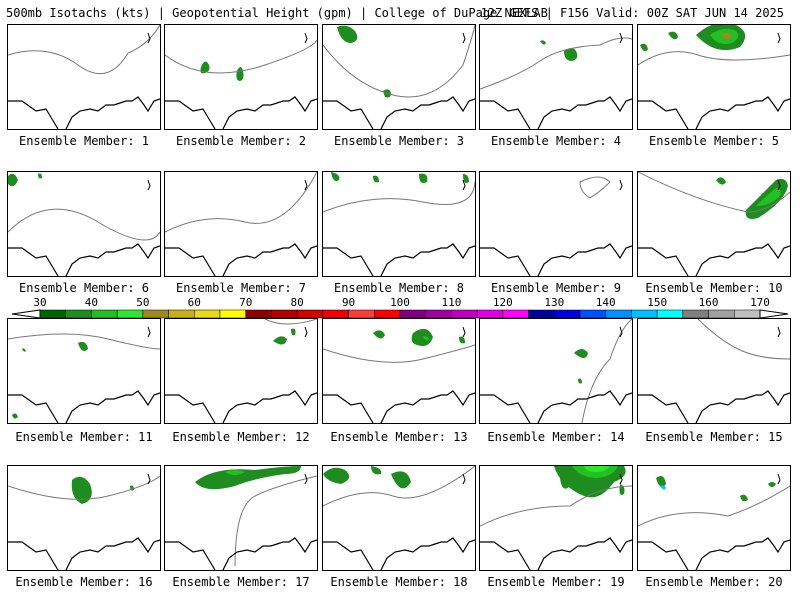 This screenshot has height=600, width=800. Describe the element at coordinates (84, 437) in the screenshot. I see `member-caption: Ensemble Member: 11` at that location.